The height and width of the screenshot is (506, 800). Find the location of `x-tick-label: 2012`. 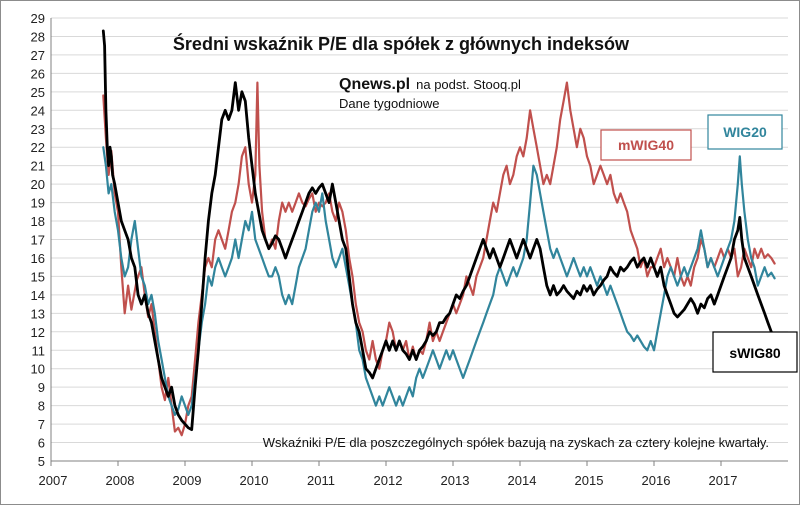

x-tick-label: 2012 is located at coordinates (388, 480).